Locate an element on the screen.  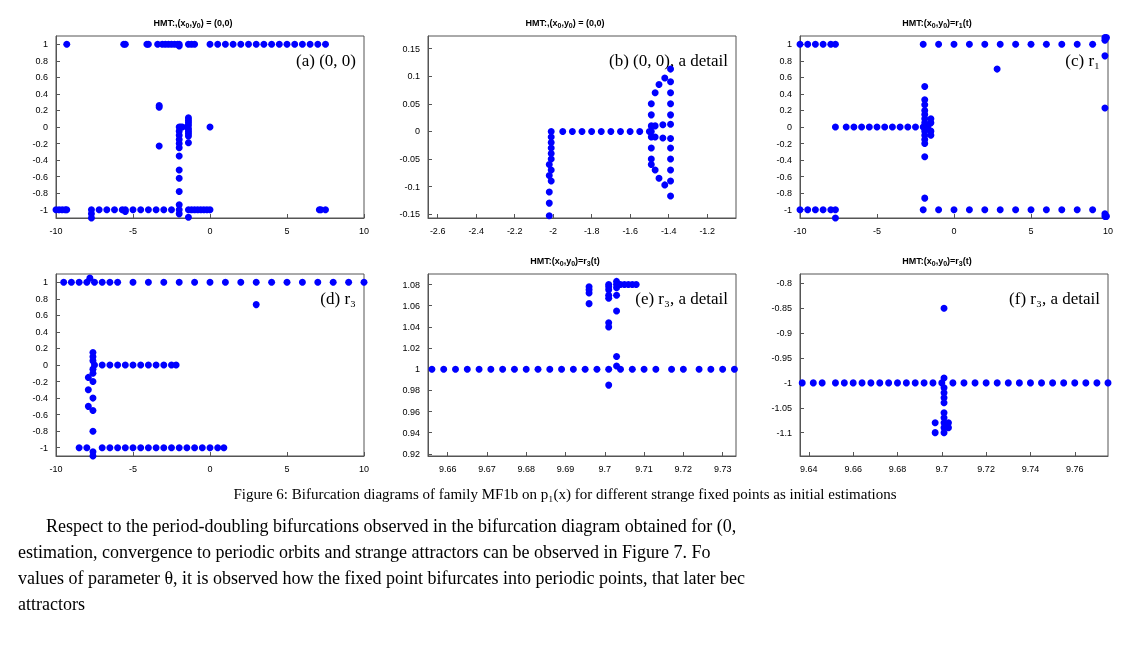
annotation: (d) r₃ is located at coordinates (338, 298).